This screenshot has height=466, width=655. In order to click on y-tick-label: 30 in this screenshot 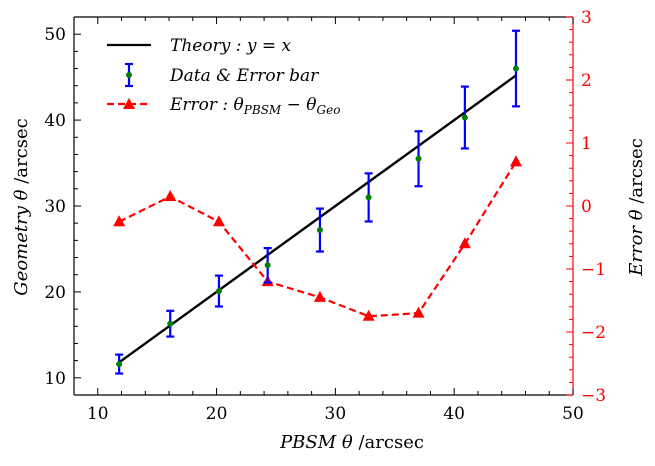, I will do `click(55, 207)`.